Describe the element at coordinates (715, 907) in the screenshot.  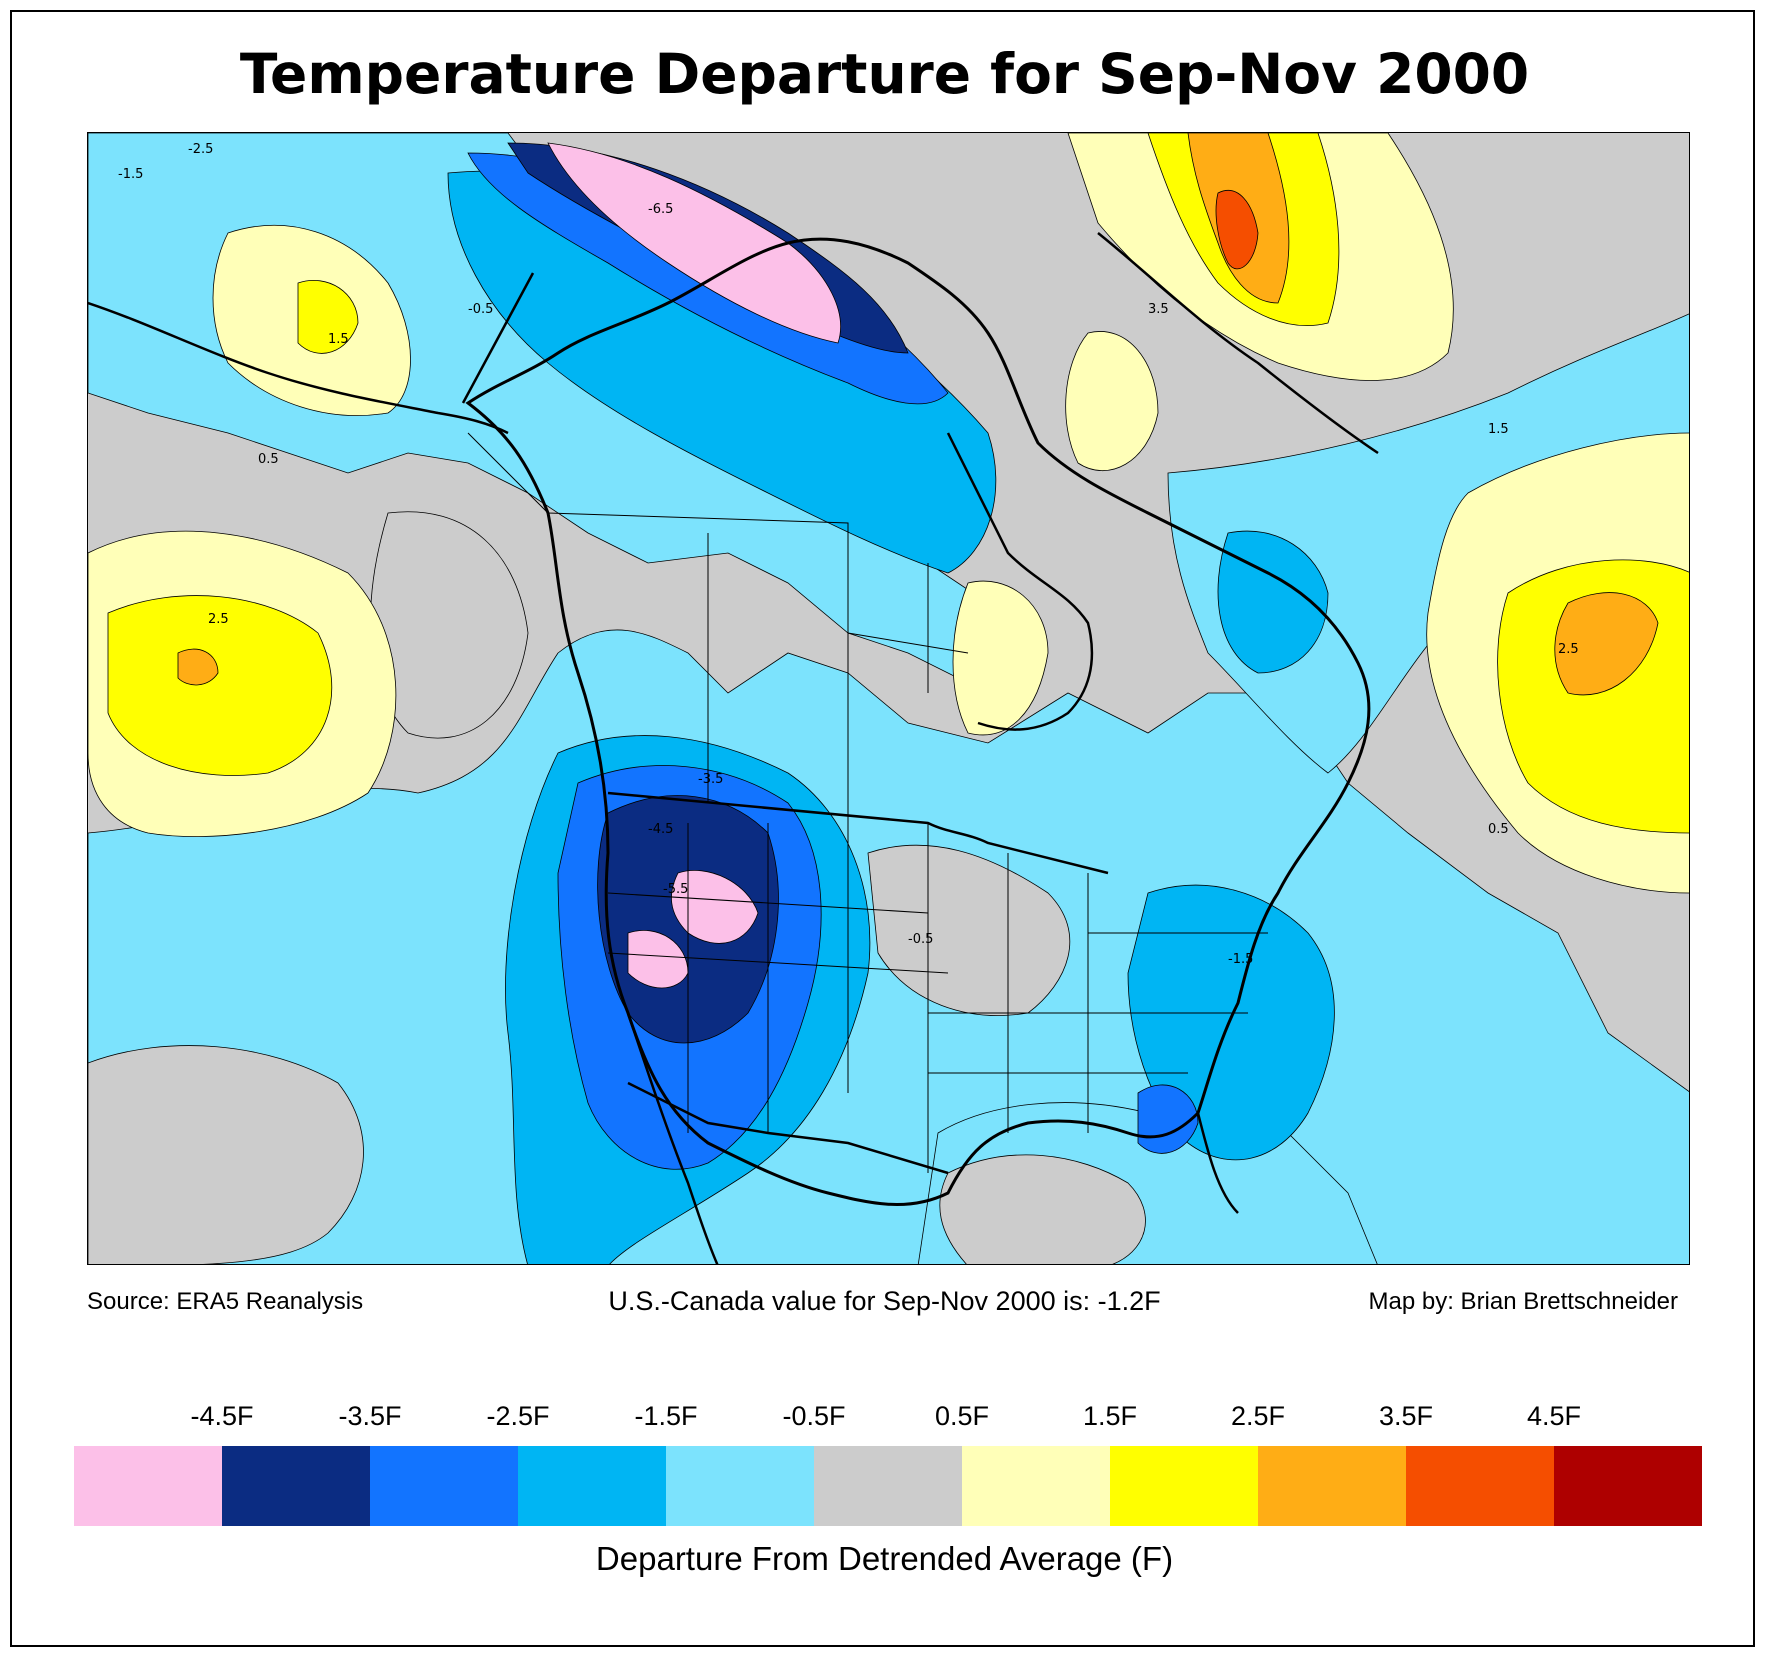
I see `band-pink-colorado` at that location.